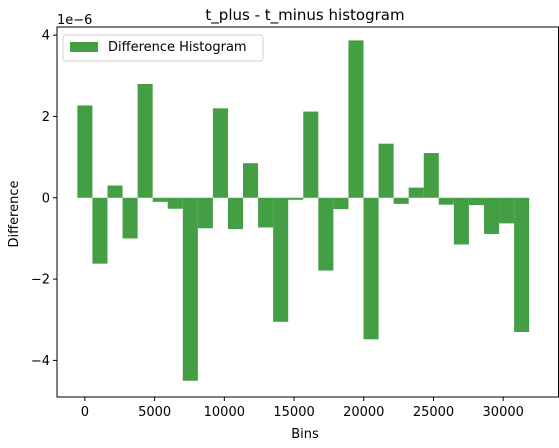  What do you see at coordinates (363, 412) in the screenshot?
I see `x-tick-label: 20000` at bounding box center [363, 412].